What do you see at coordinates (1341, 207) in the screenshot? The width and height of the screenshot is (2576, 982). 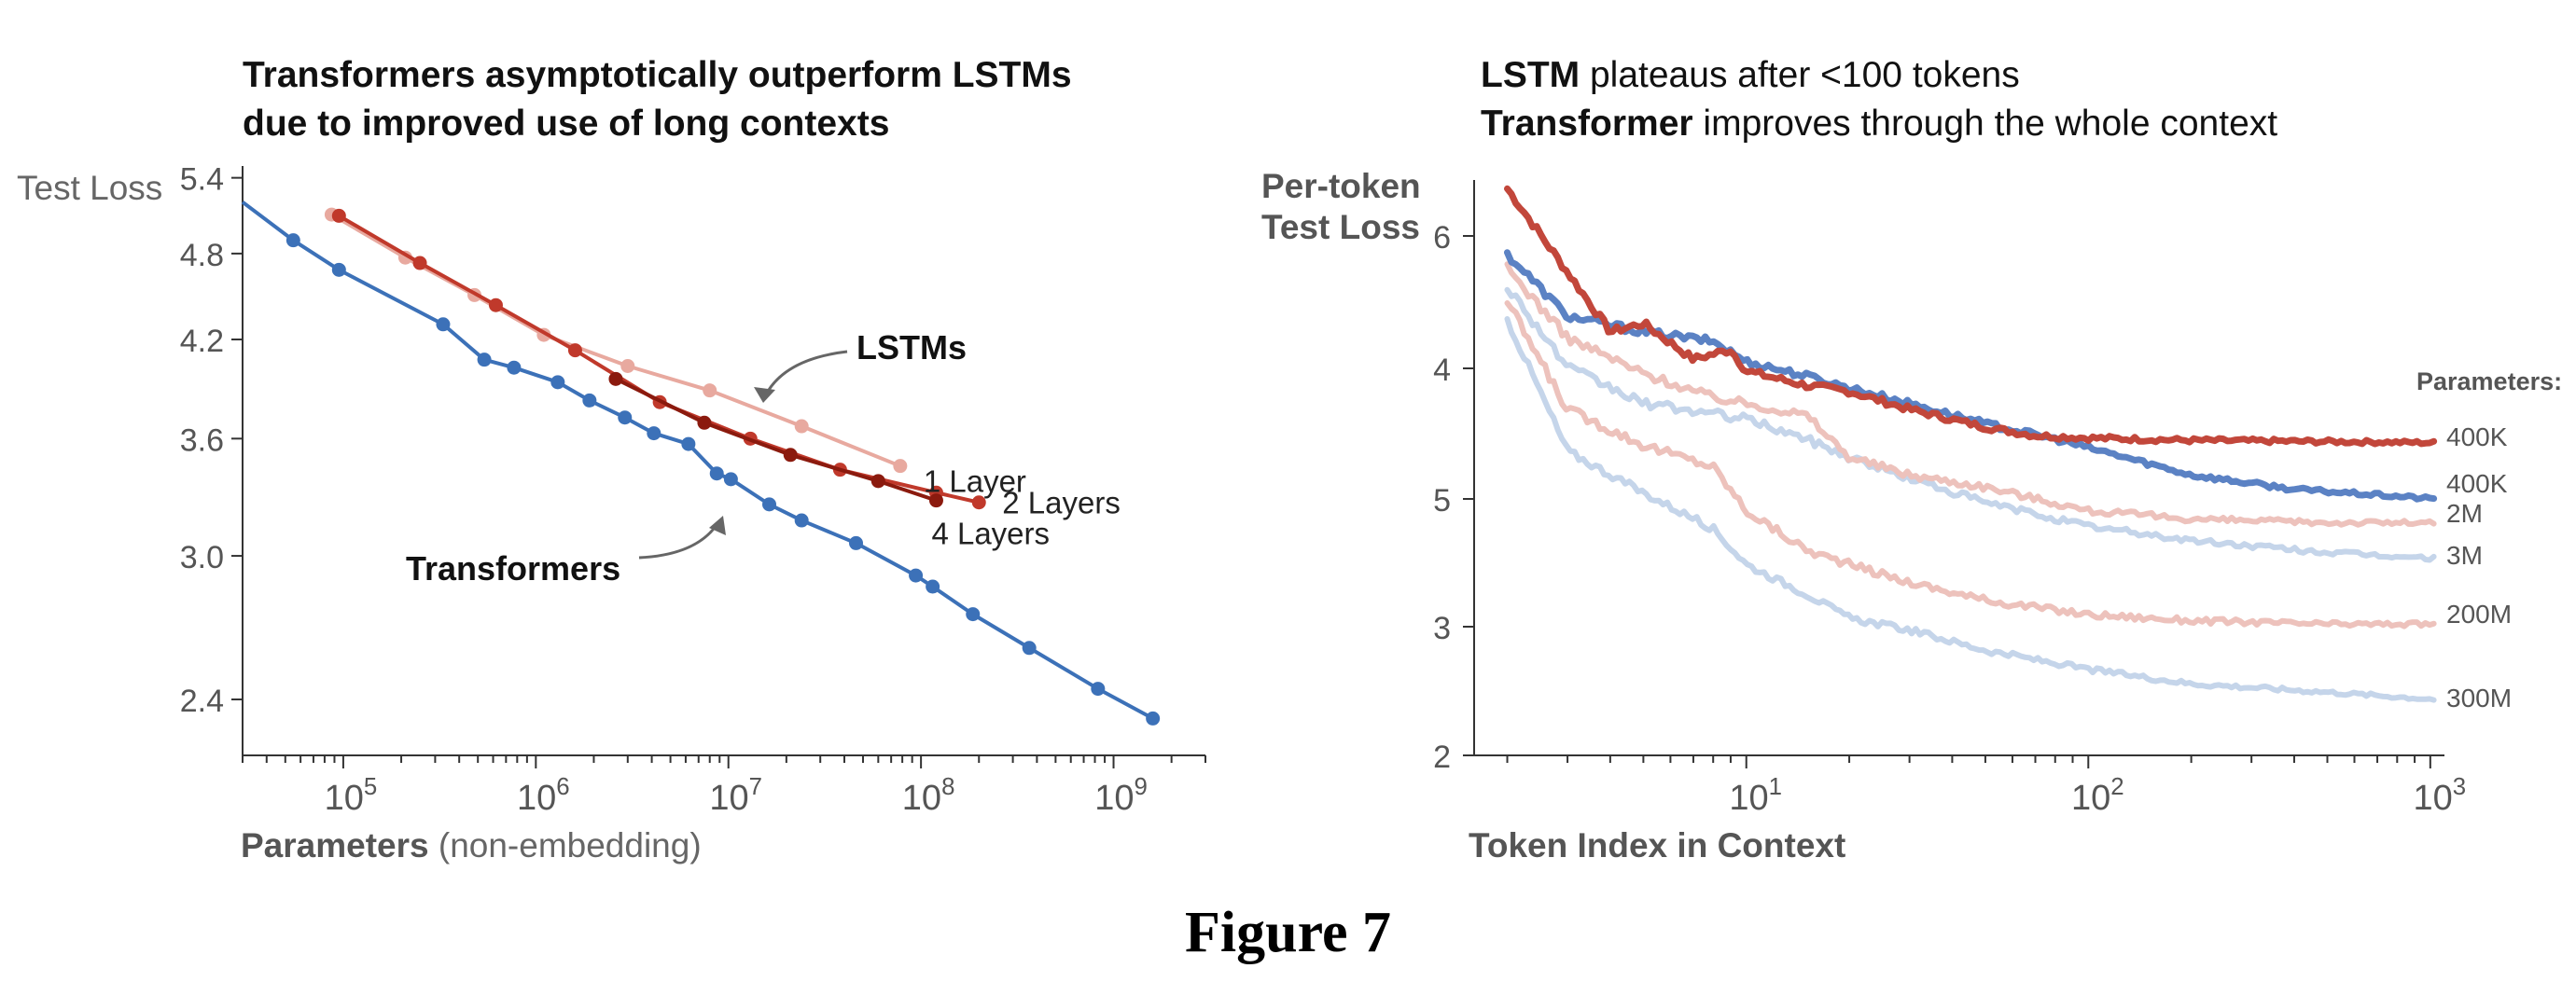 I see `right-y-axis-label: Per-token Test Loss` at bounding box center [1341, 207].